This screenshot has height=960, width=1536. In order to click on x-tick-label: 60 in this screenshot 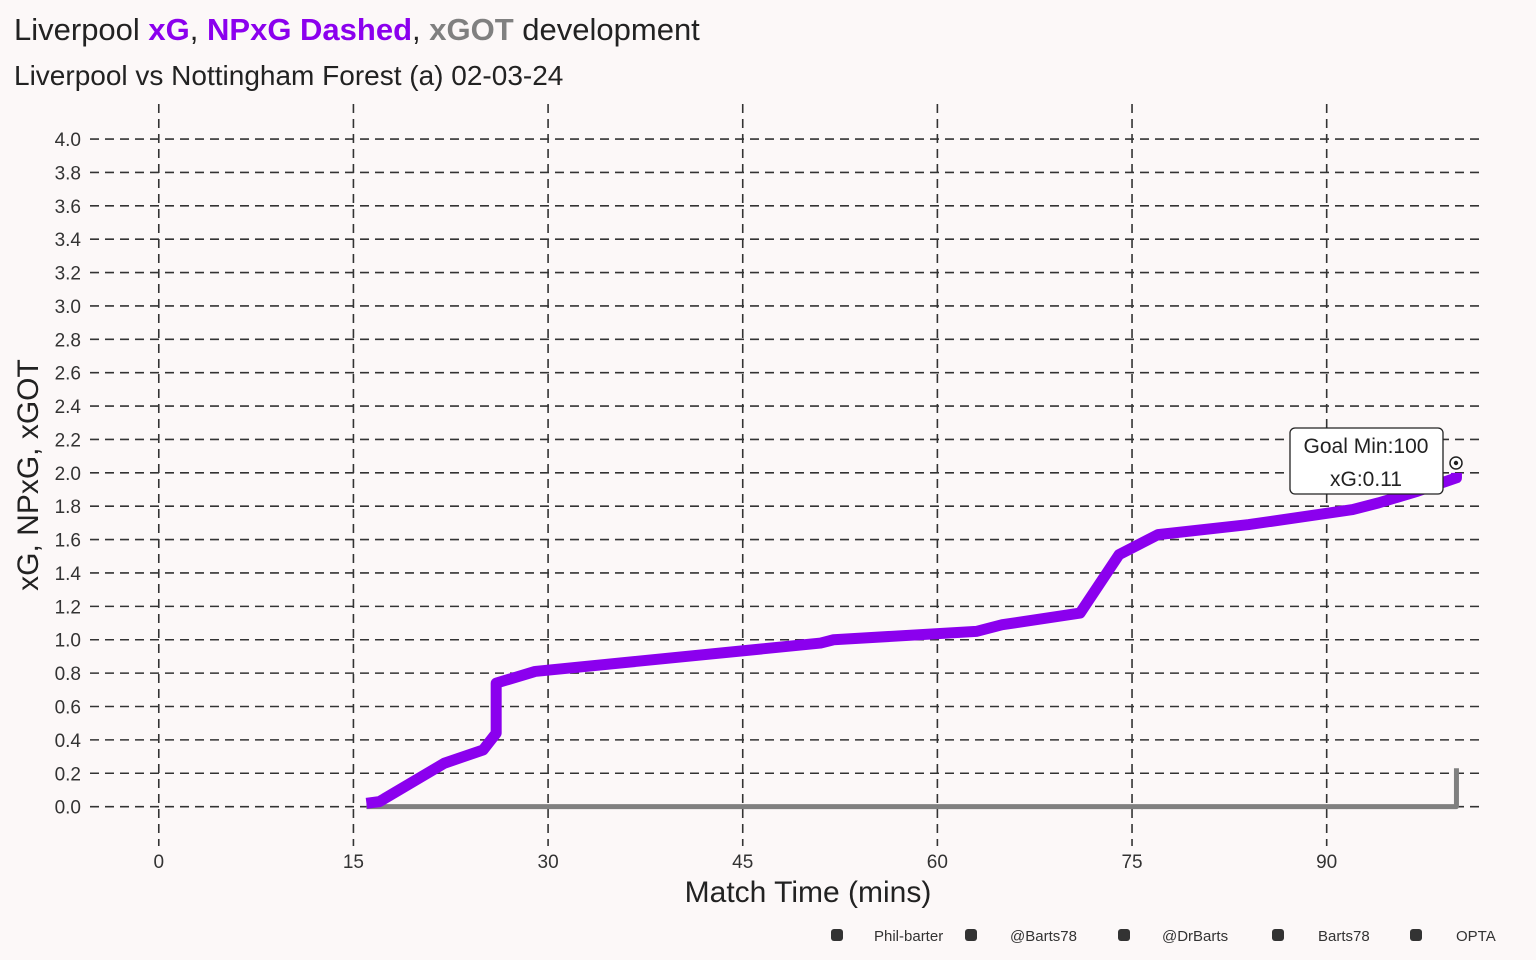, I will do `click(937, 862)`.